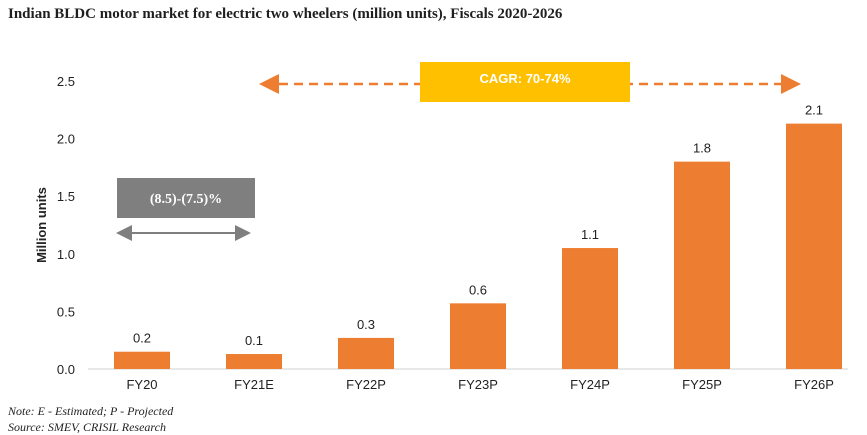  I want to click on cagr-late-box, so click(525, 82).